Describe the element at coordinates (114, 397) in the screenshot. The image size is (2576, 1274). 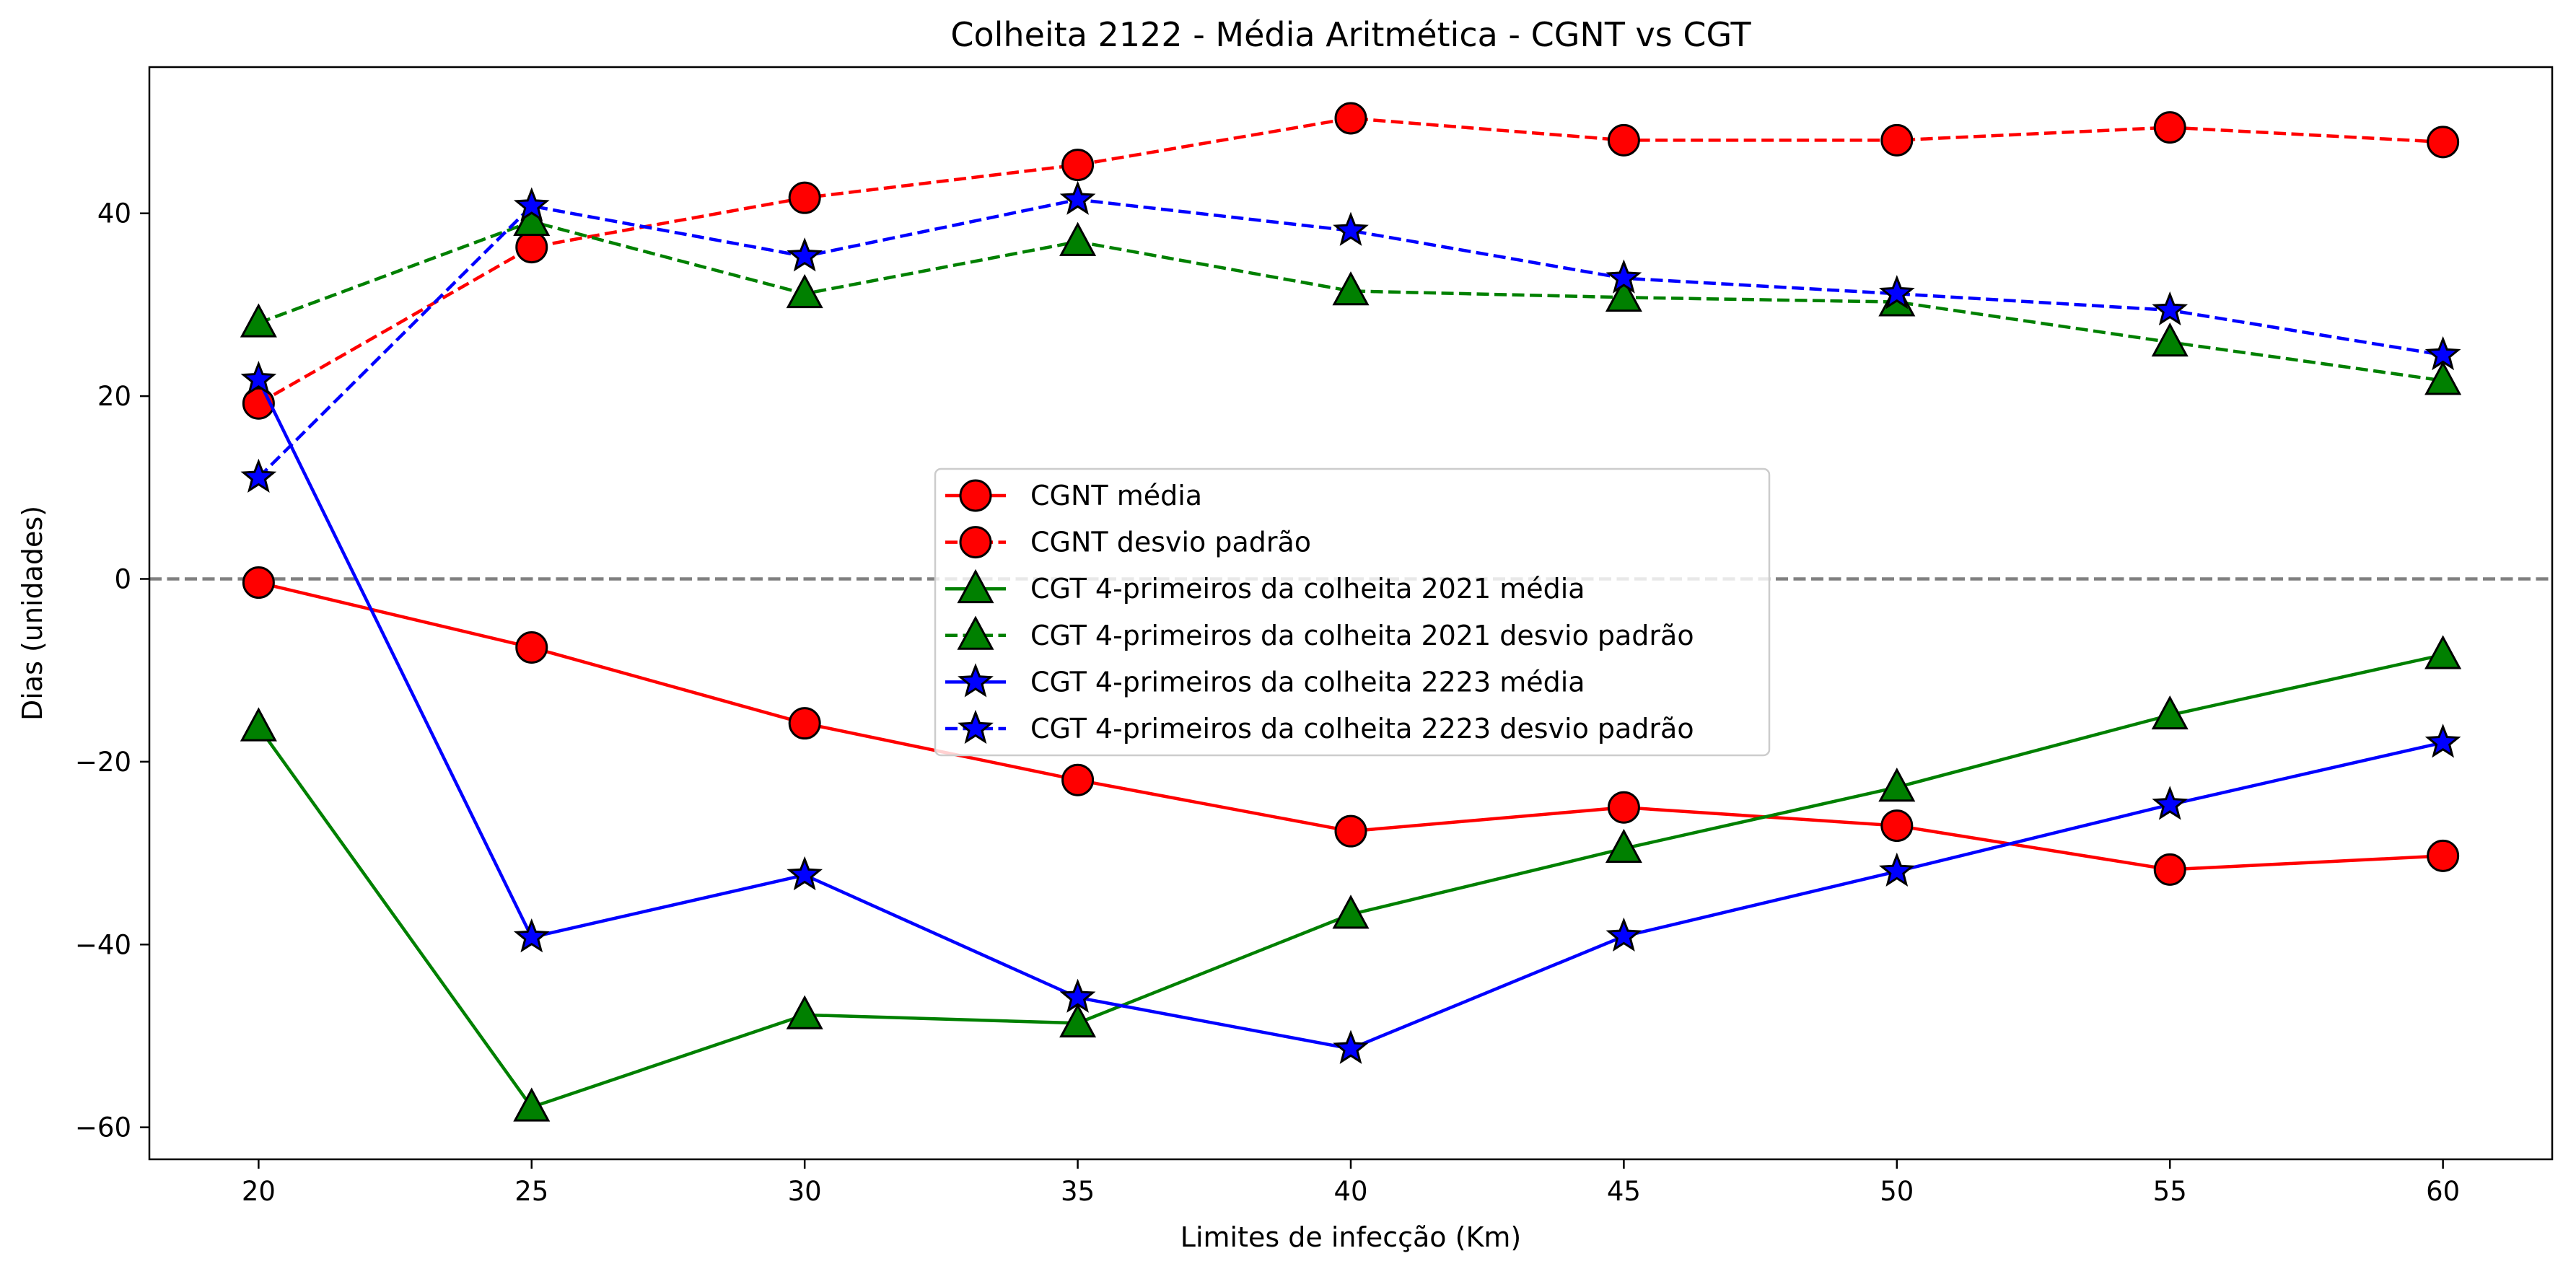
I see `y-tick-label: 20` at that location.